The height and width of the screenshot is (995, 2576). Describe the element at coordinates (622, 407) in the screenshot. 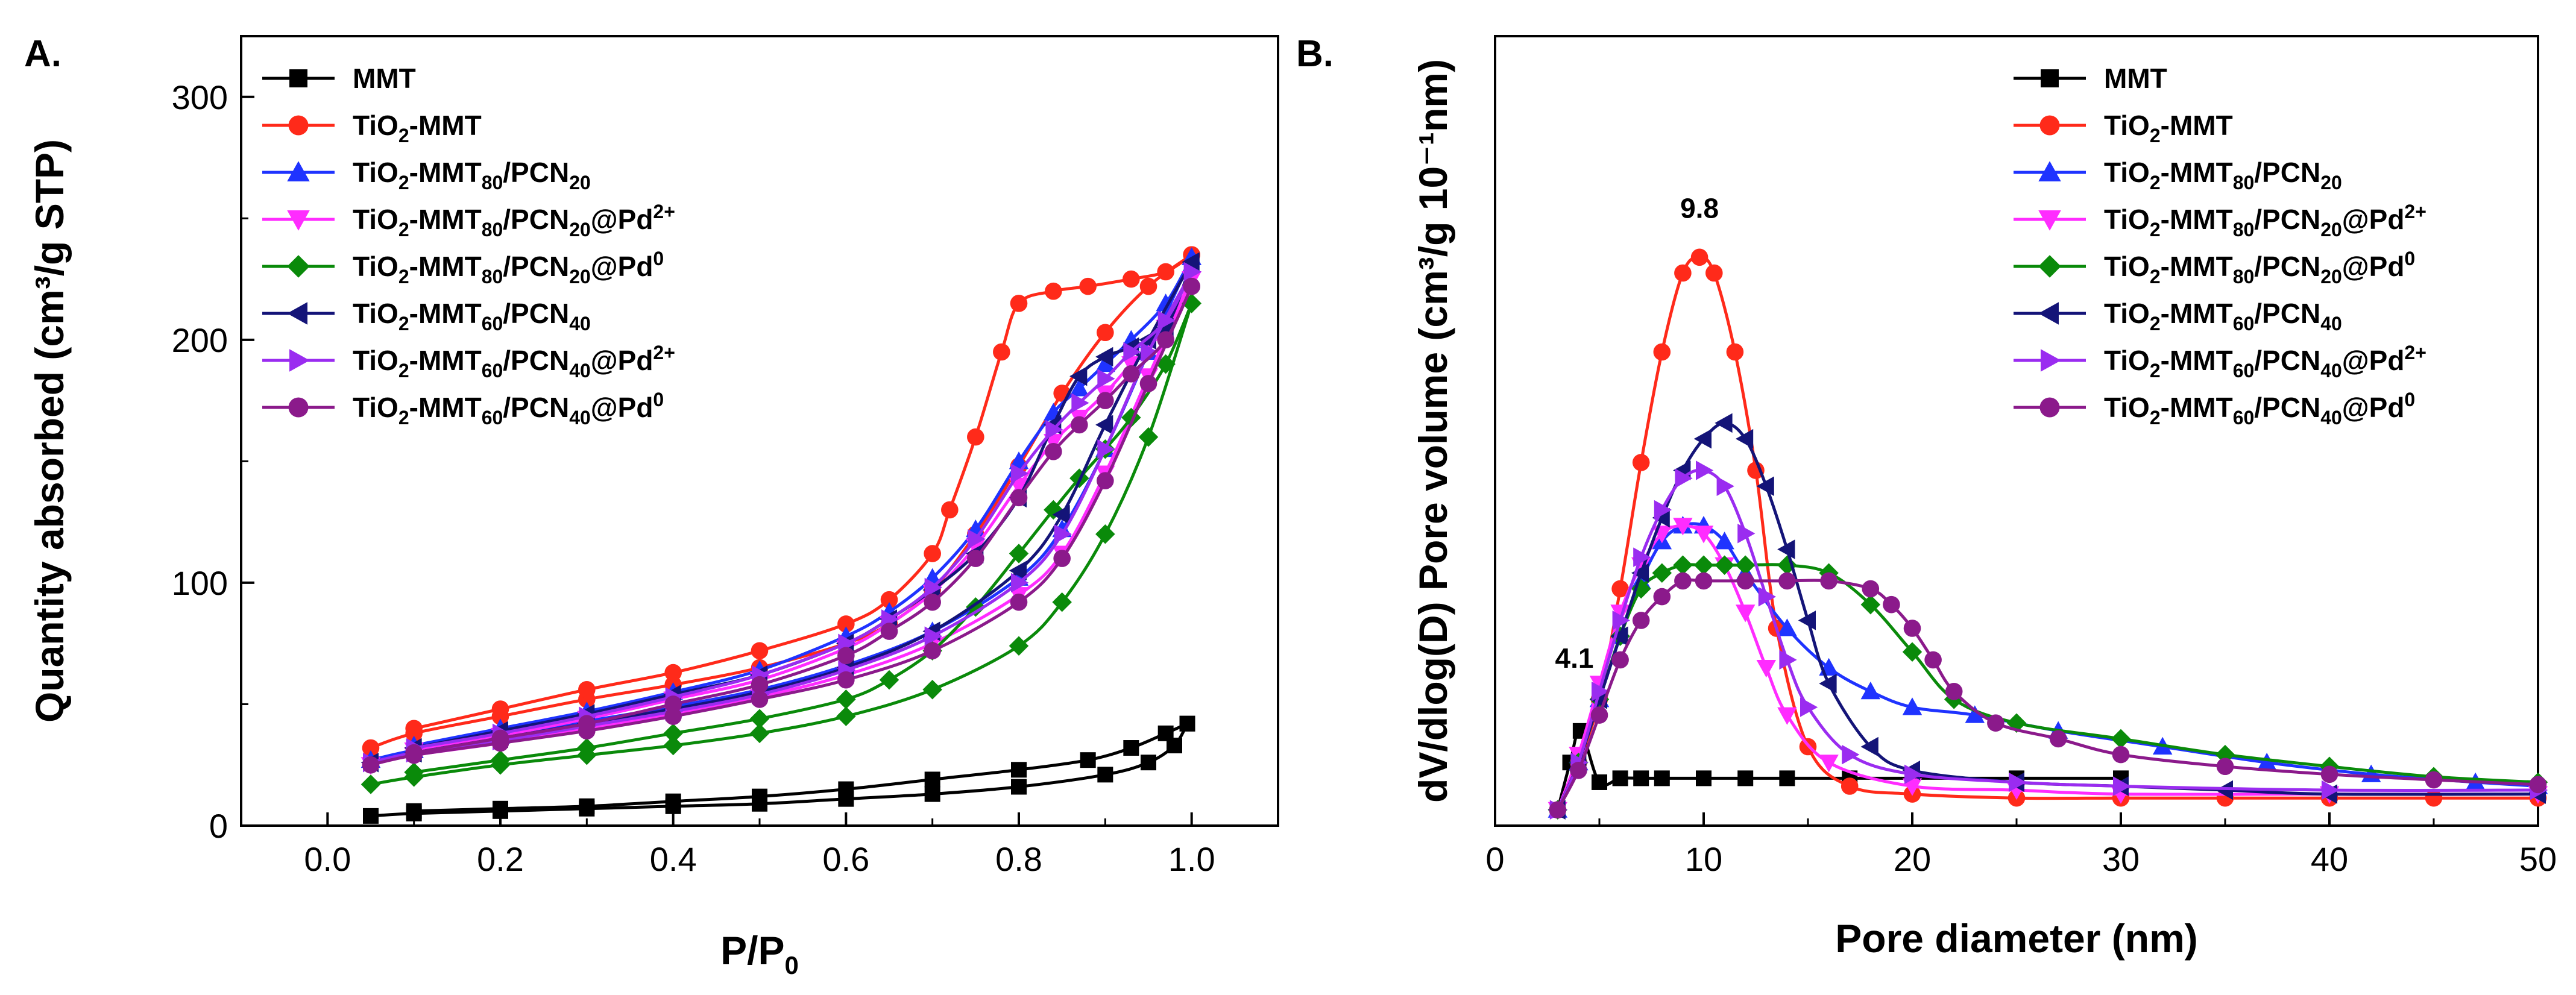

I see `panel-a-legend-label-7-part-6: @Pd` at that location.